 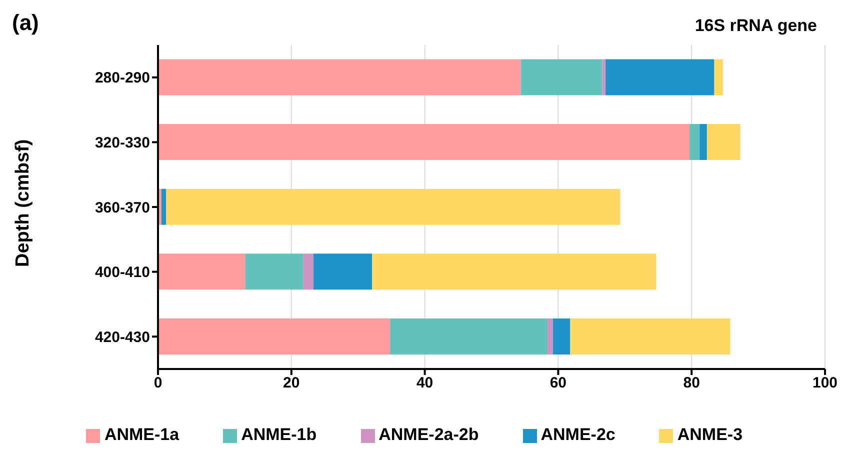 I want to click on text: (a), so click(x=25, y=23).